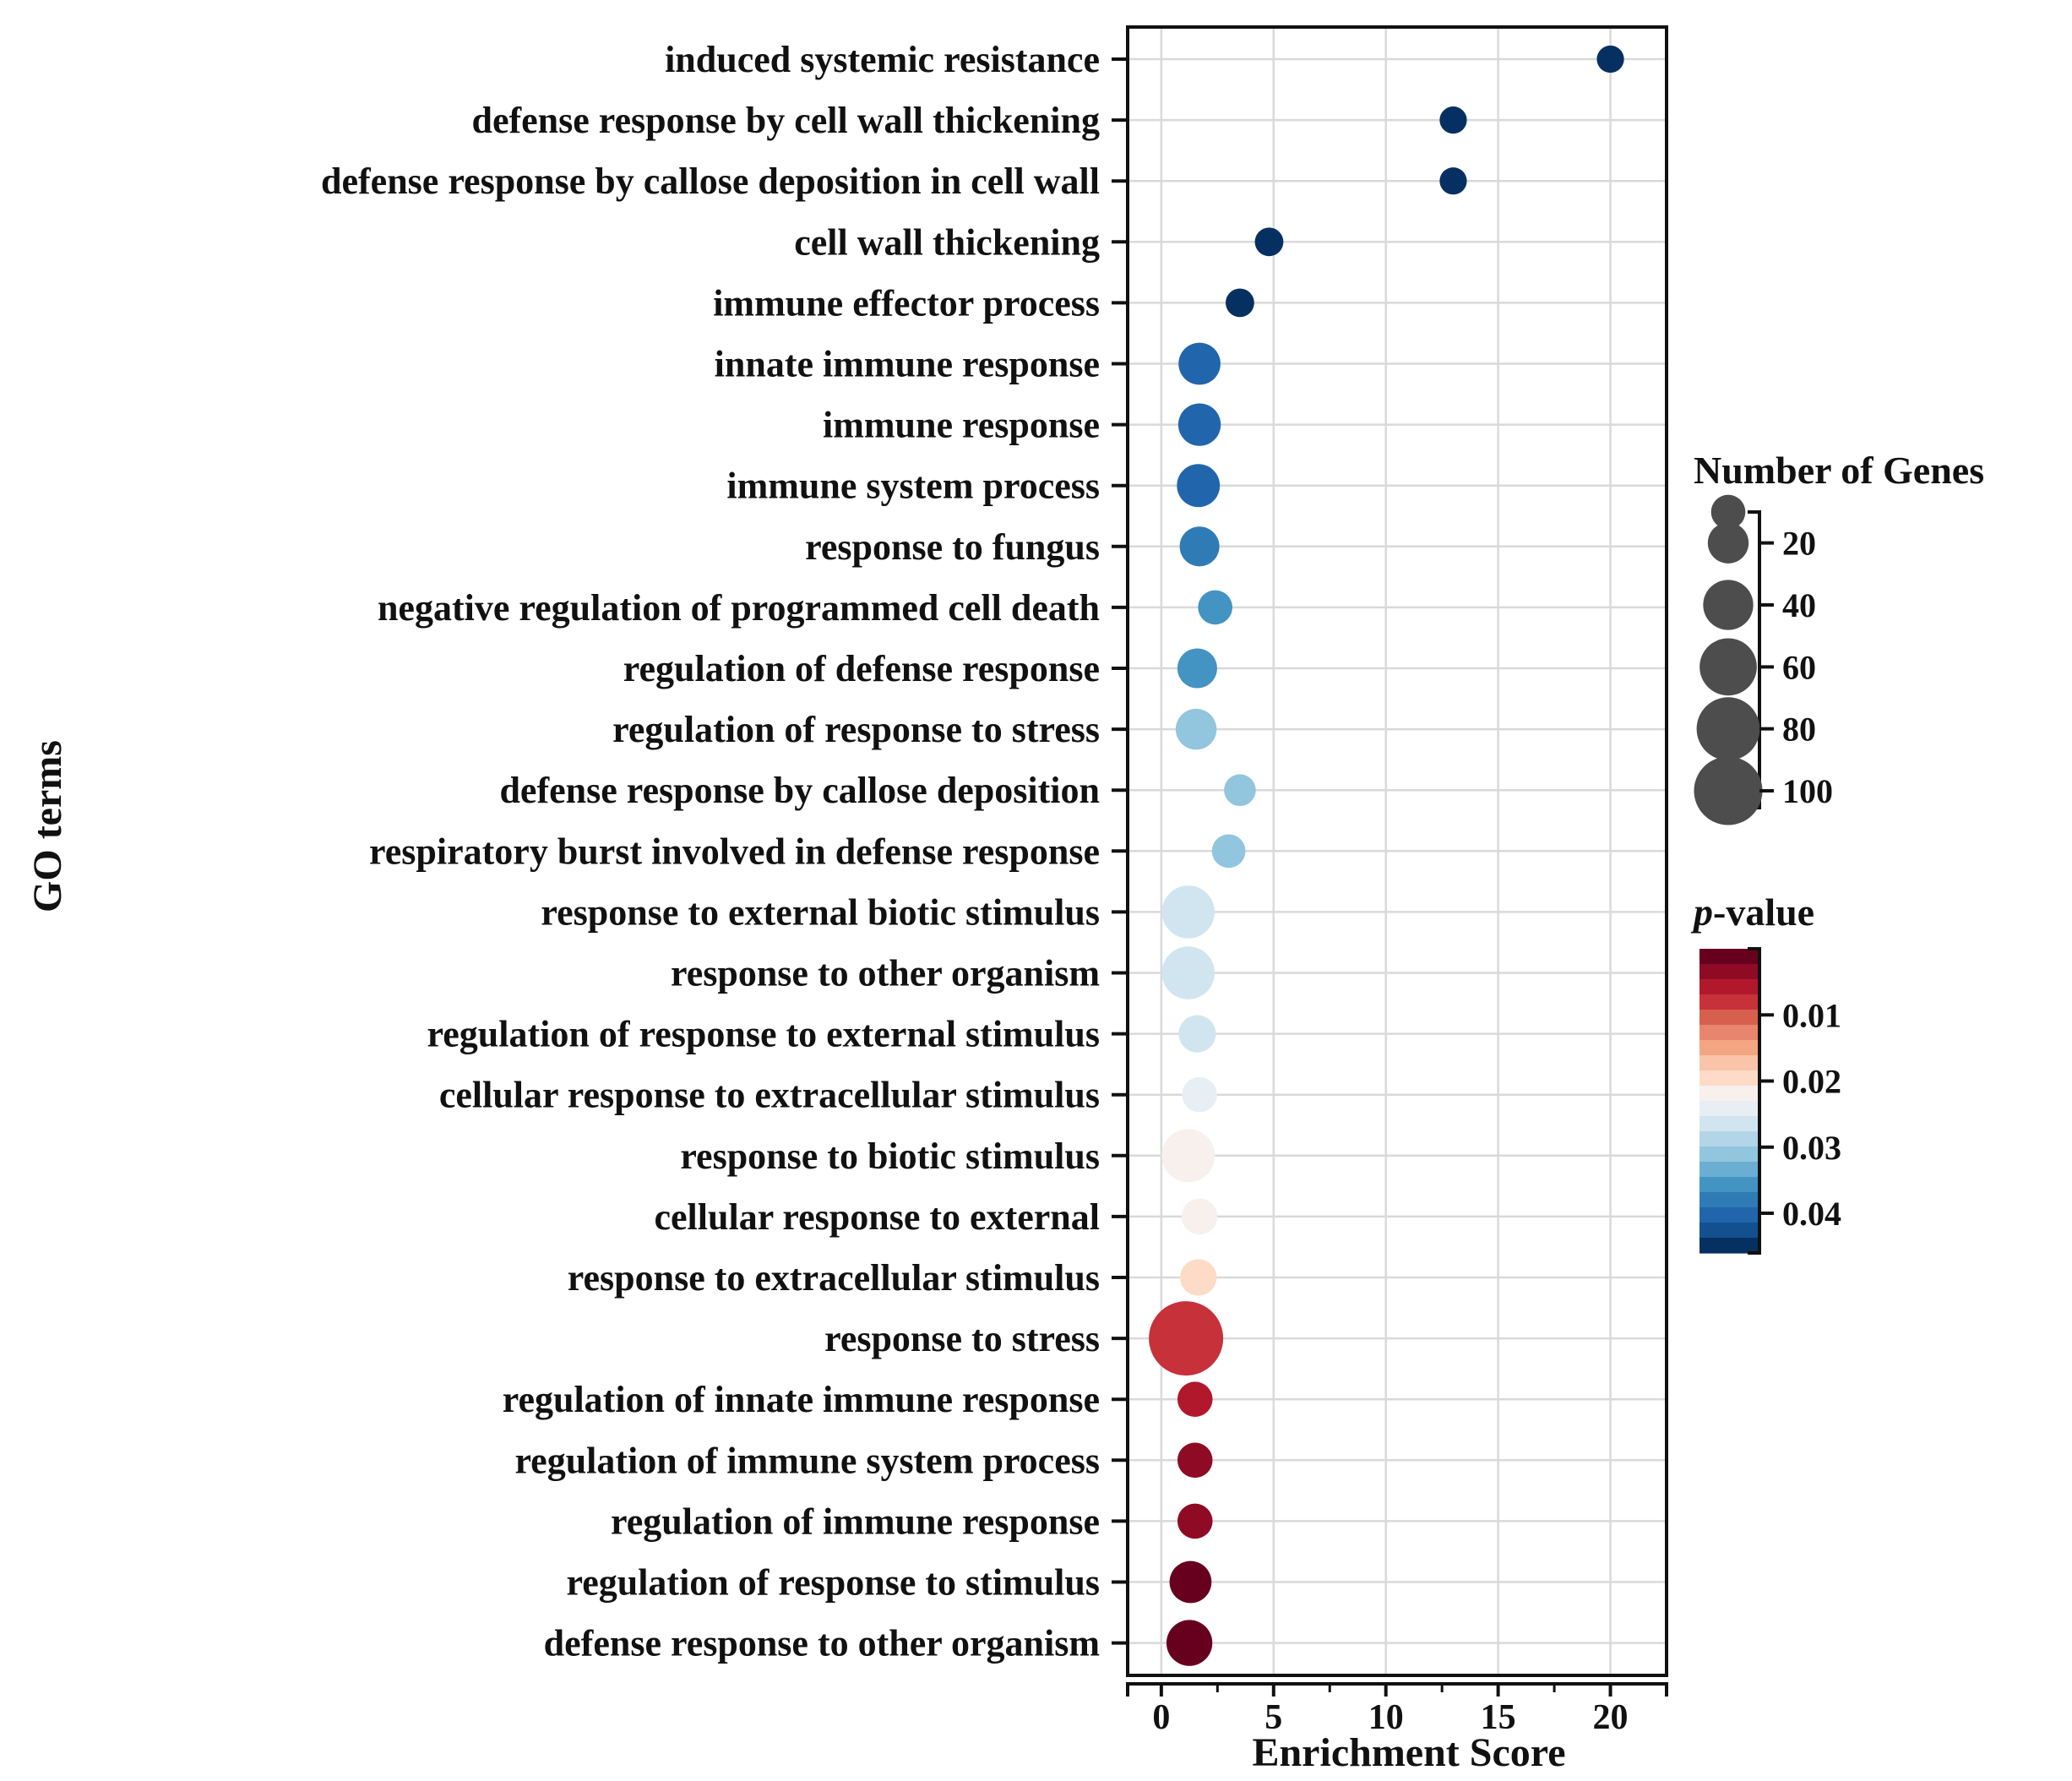  What do you see at coordinates (947, 242) in the screenshot?
I see `y-tick-label: cell wall thickening` at bounding box center [947, 242].